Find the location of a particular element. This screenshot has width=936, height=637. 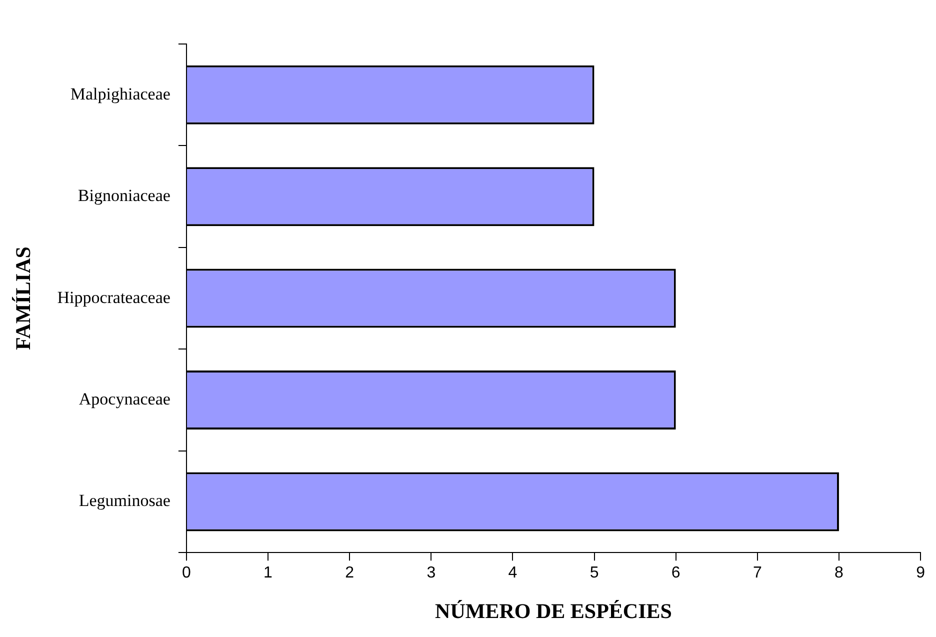

x-tick-label: 9 is located at coordinates (921, 573).